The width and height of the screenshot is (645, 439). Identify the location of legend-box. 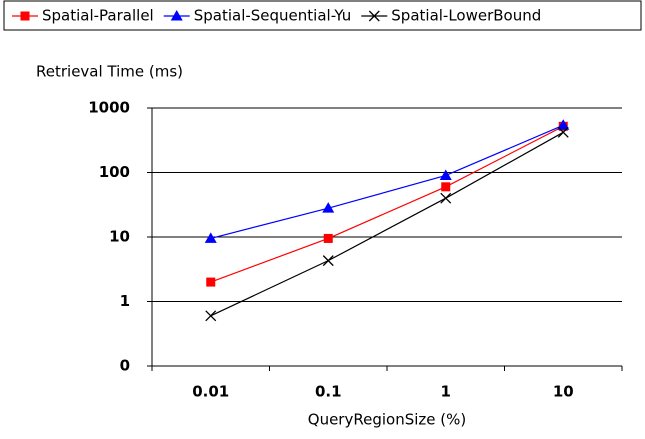
(322, 15).